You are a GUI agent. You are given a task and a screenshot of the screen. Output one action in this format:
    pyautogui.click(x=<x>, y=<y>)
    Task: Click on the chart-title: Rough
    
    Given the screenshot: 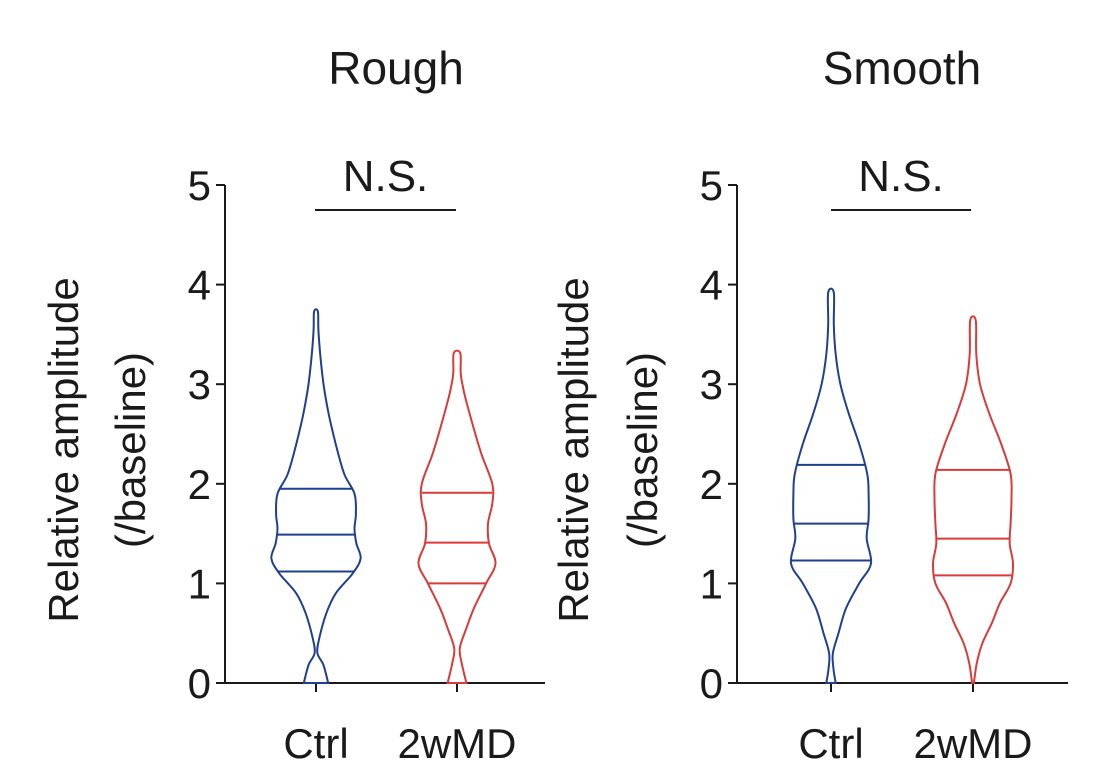 What is the action you would take?
    pyautogui.click(x=396, y=68)
    